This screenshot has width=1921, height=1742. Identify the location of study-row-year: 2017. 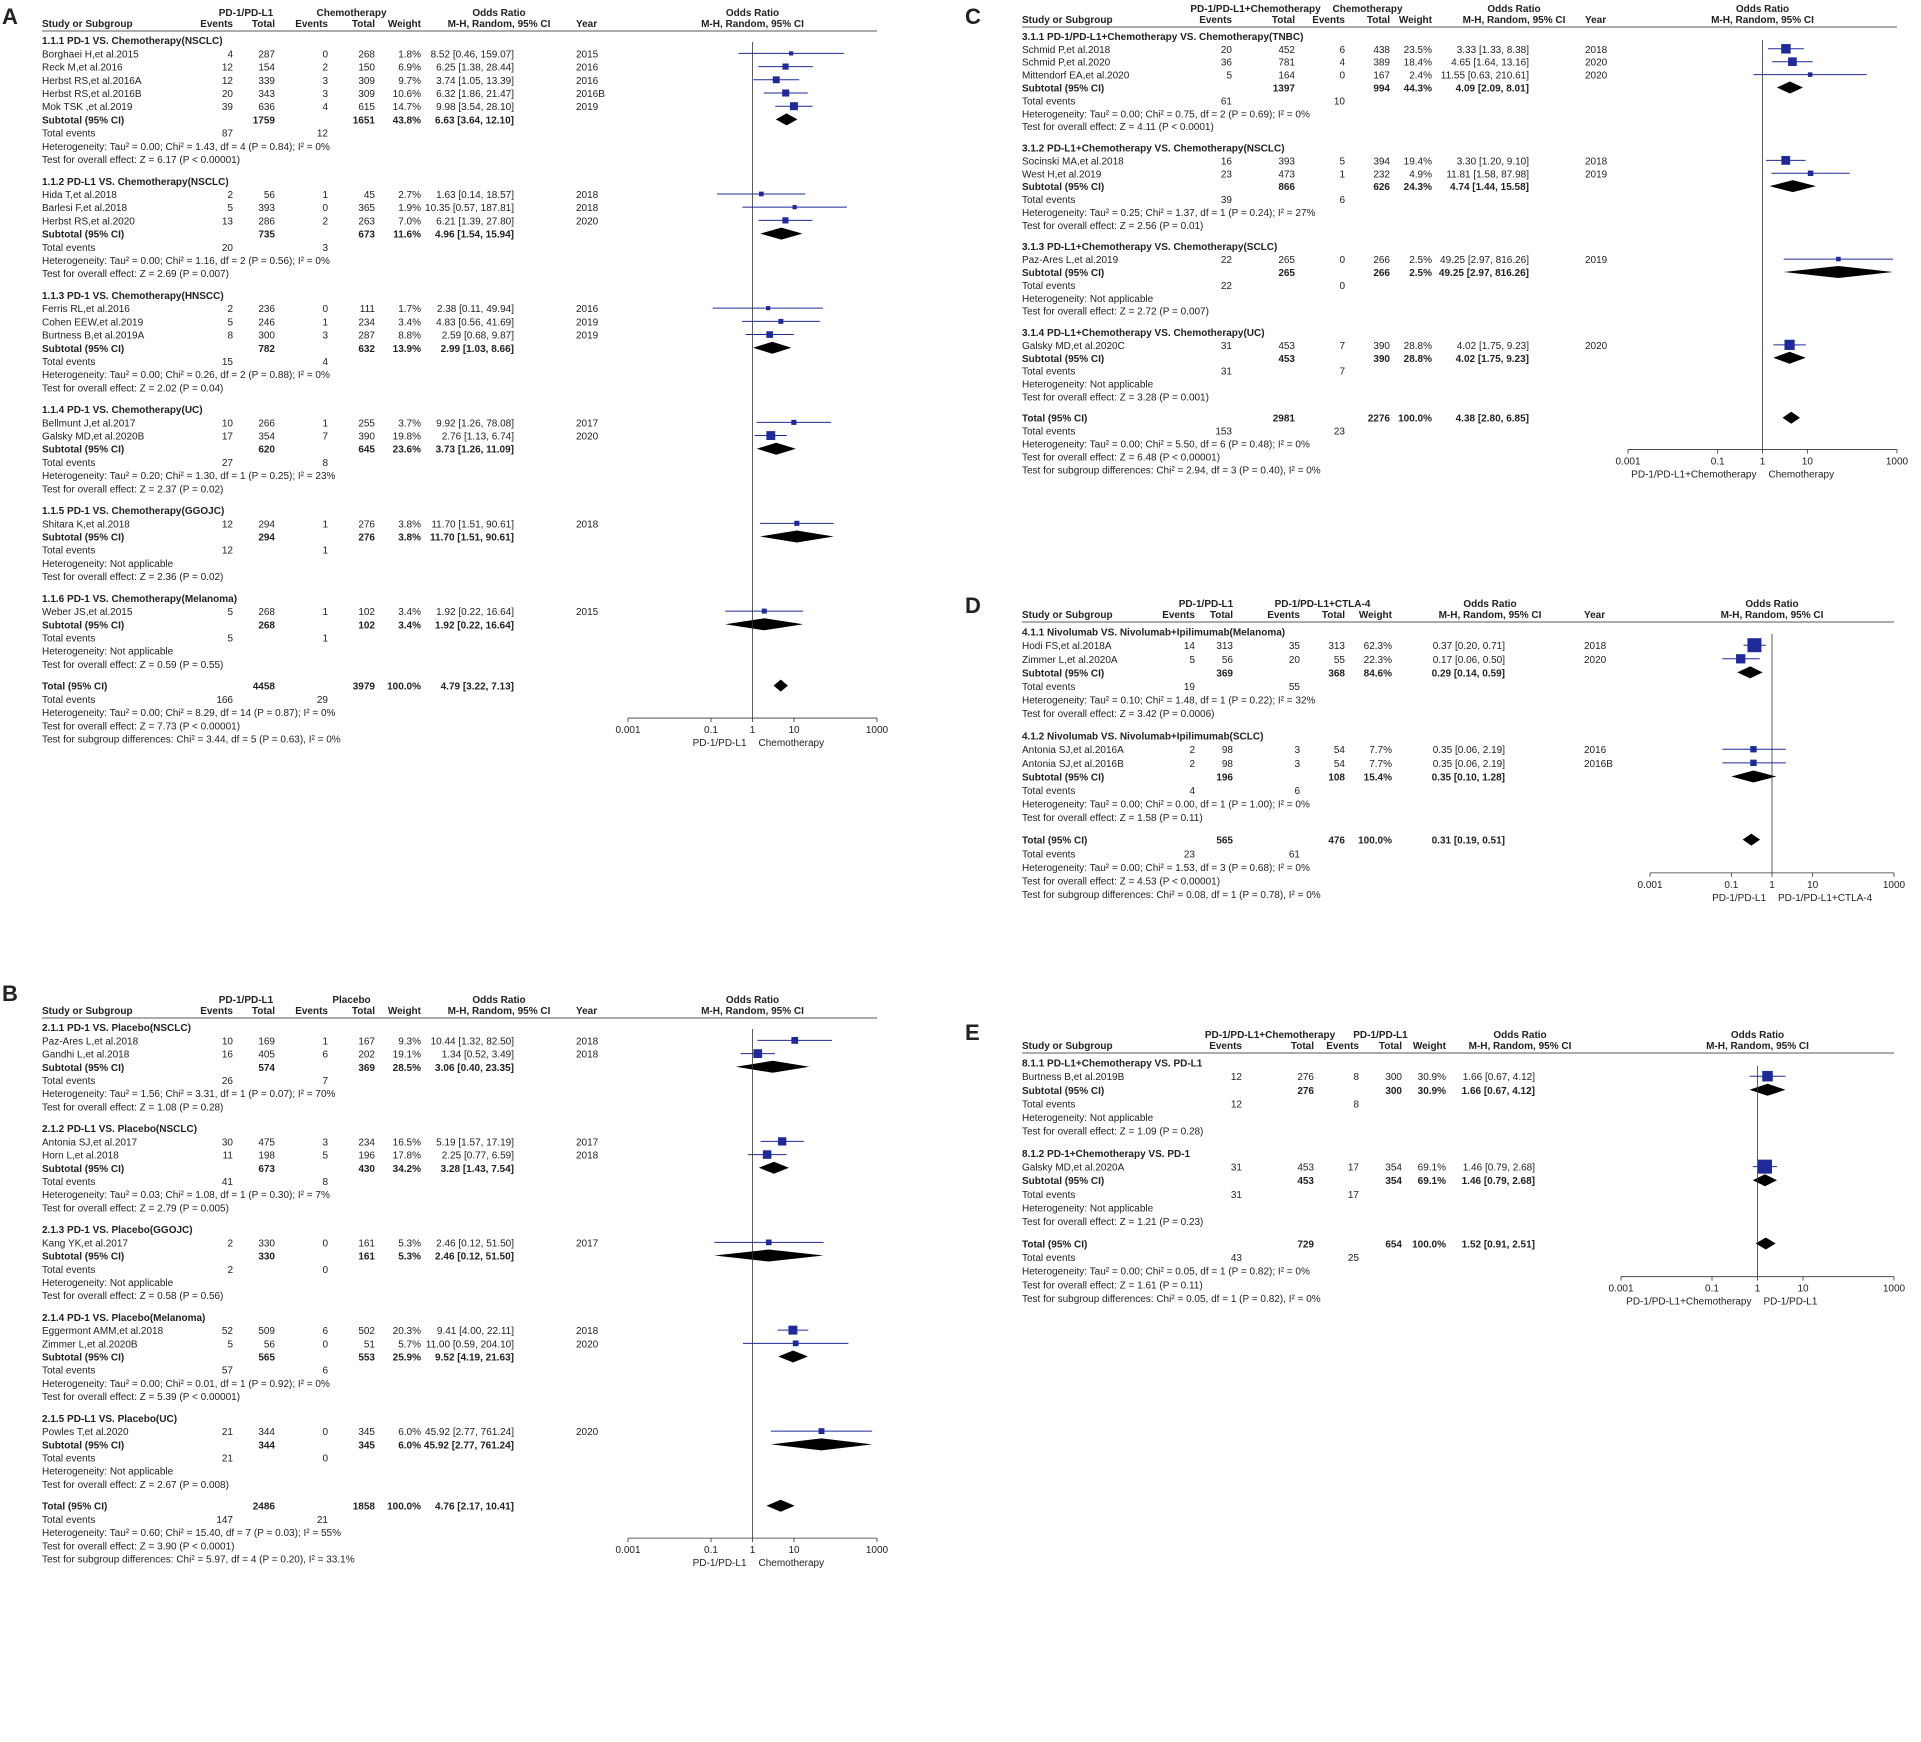
(587, 1243).